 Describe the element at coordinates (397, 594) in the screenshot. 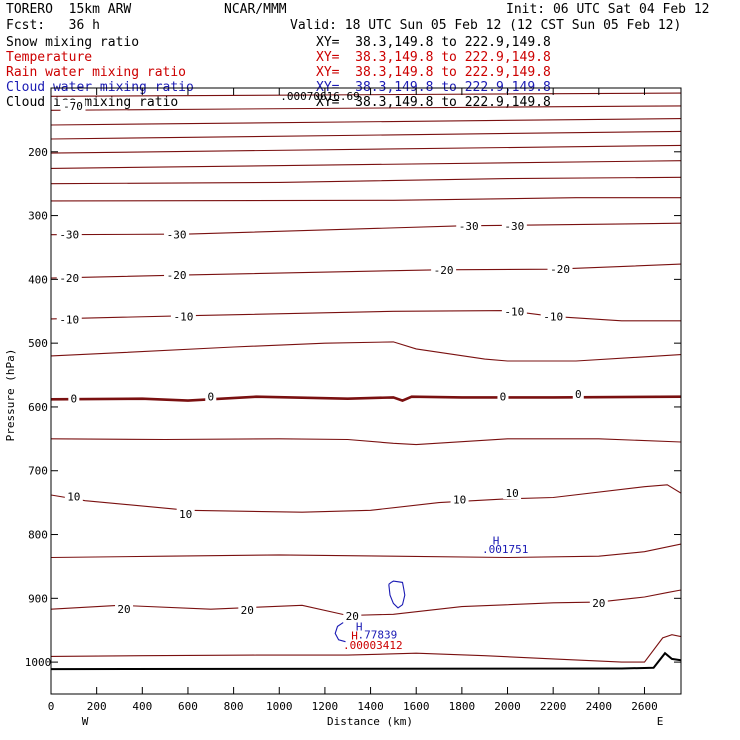

I see `cloud-water-contour-right` at that location.